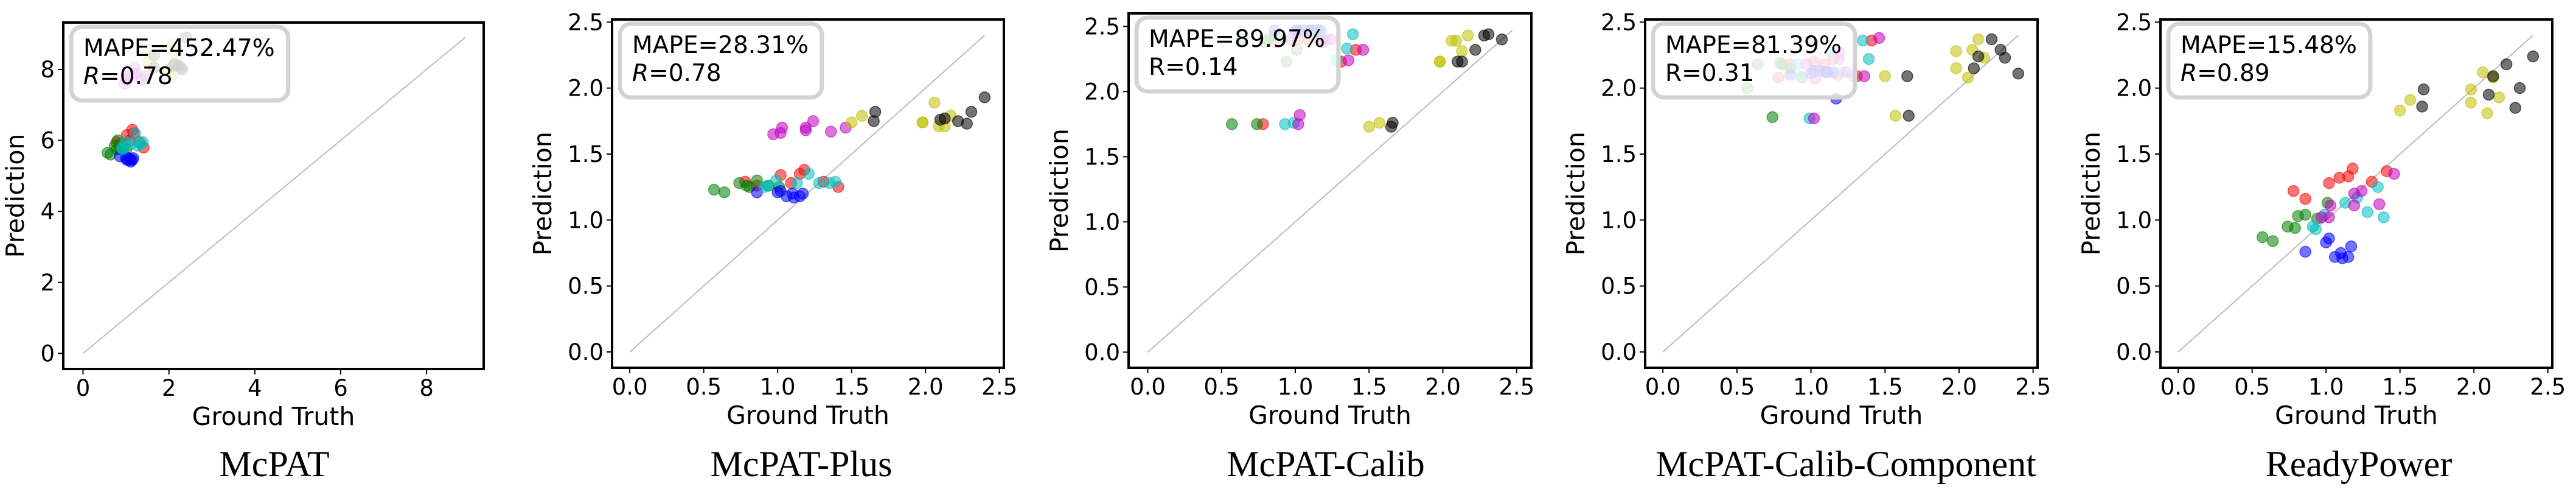  What do you see at coordinates (2233, 73) in the screenshot?
I see `r-value: =0.89` at bounding box center [2233, 73].